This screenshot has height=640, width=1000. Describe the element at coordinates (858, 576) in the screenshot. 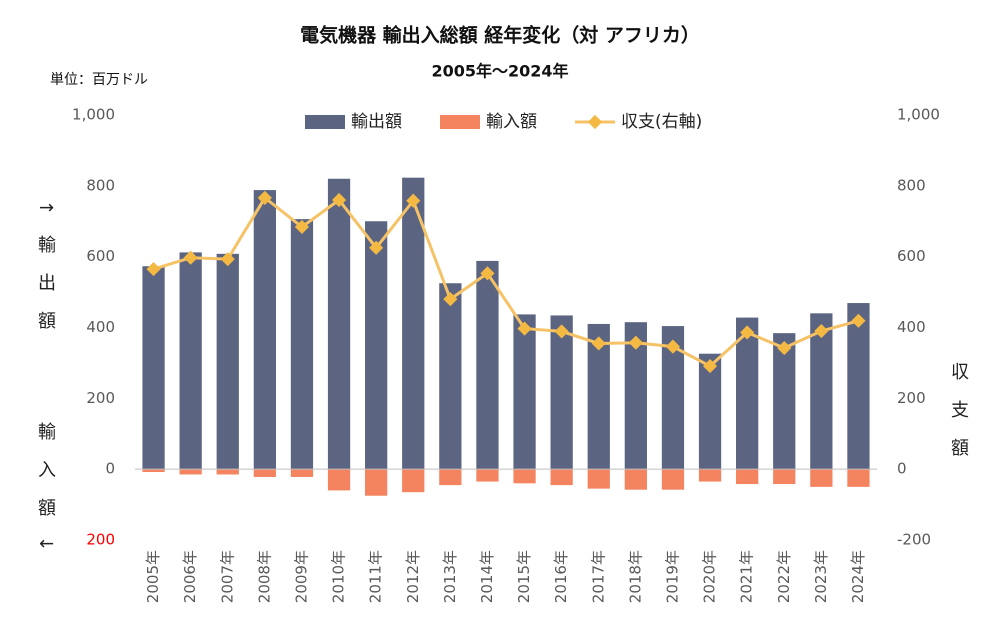

I see `x-tick-label: 2024年` at that location.